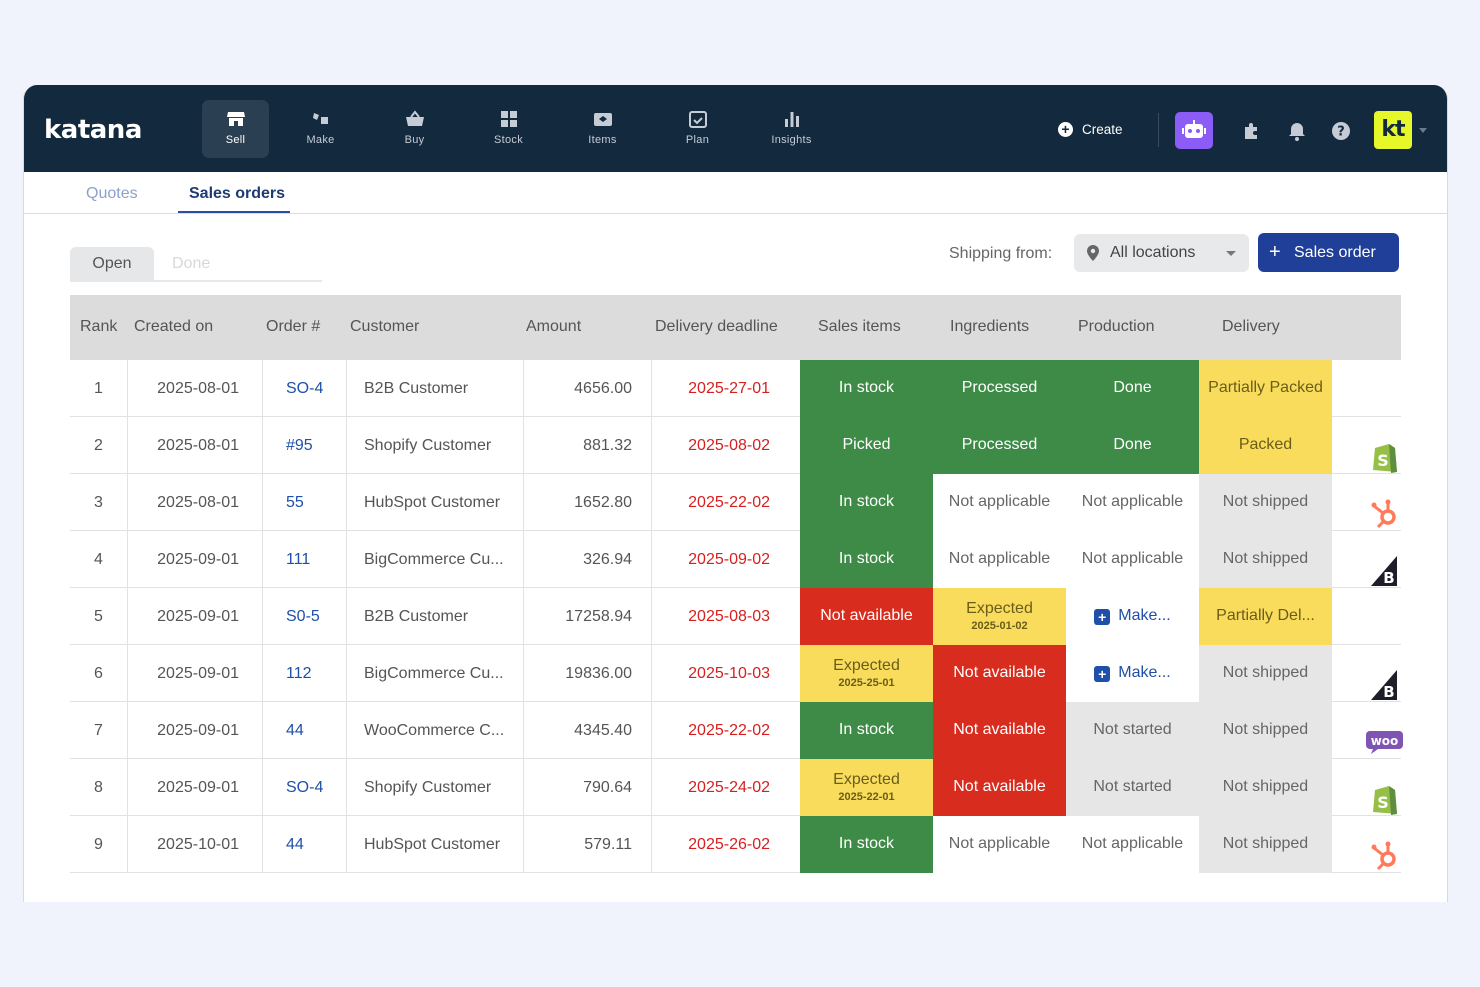 This screenshot has height=987, width=1480. What do you see at coordinates (1341, 131) in the screenshot?
I see `help-icon: ?` at bounding box center [1341, 131].